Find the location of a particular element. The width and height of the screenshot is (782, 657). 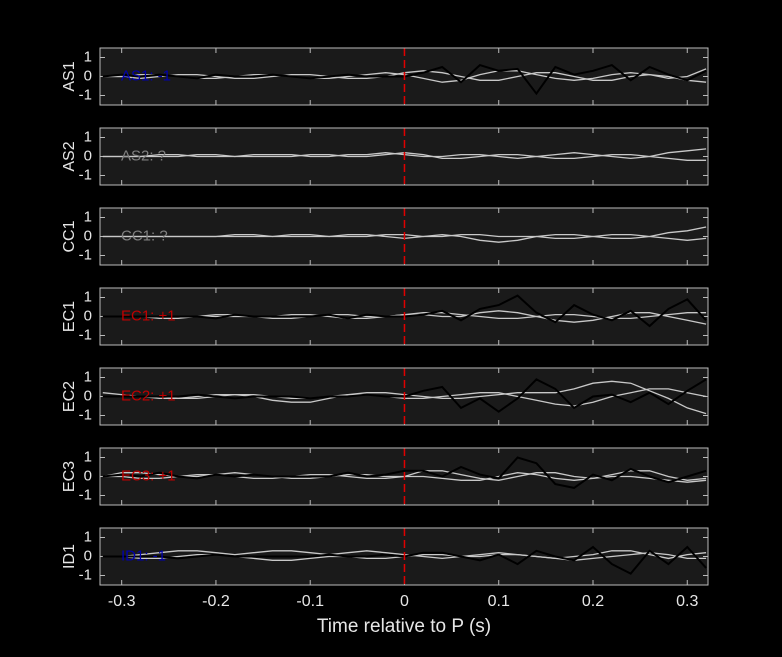

annotation: EC2: +1 is located at coordinates (148, 395).